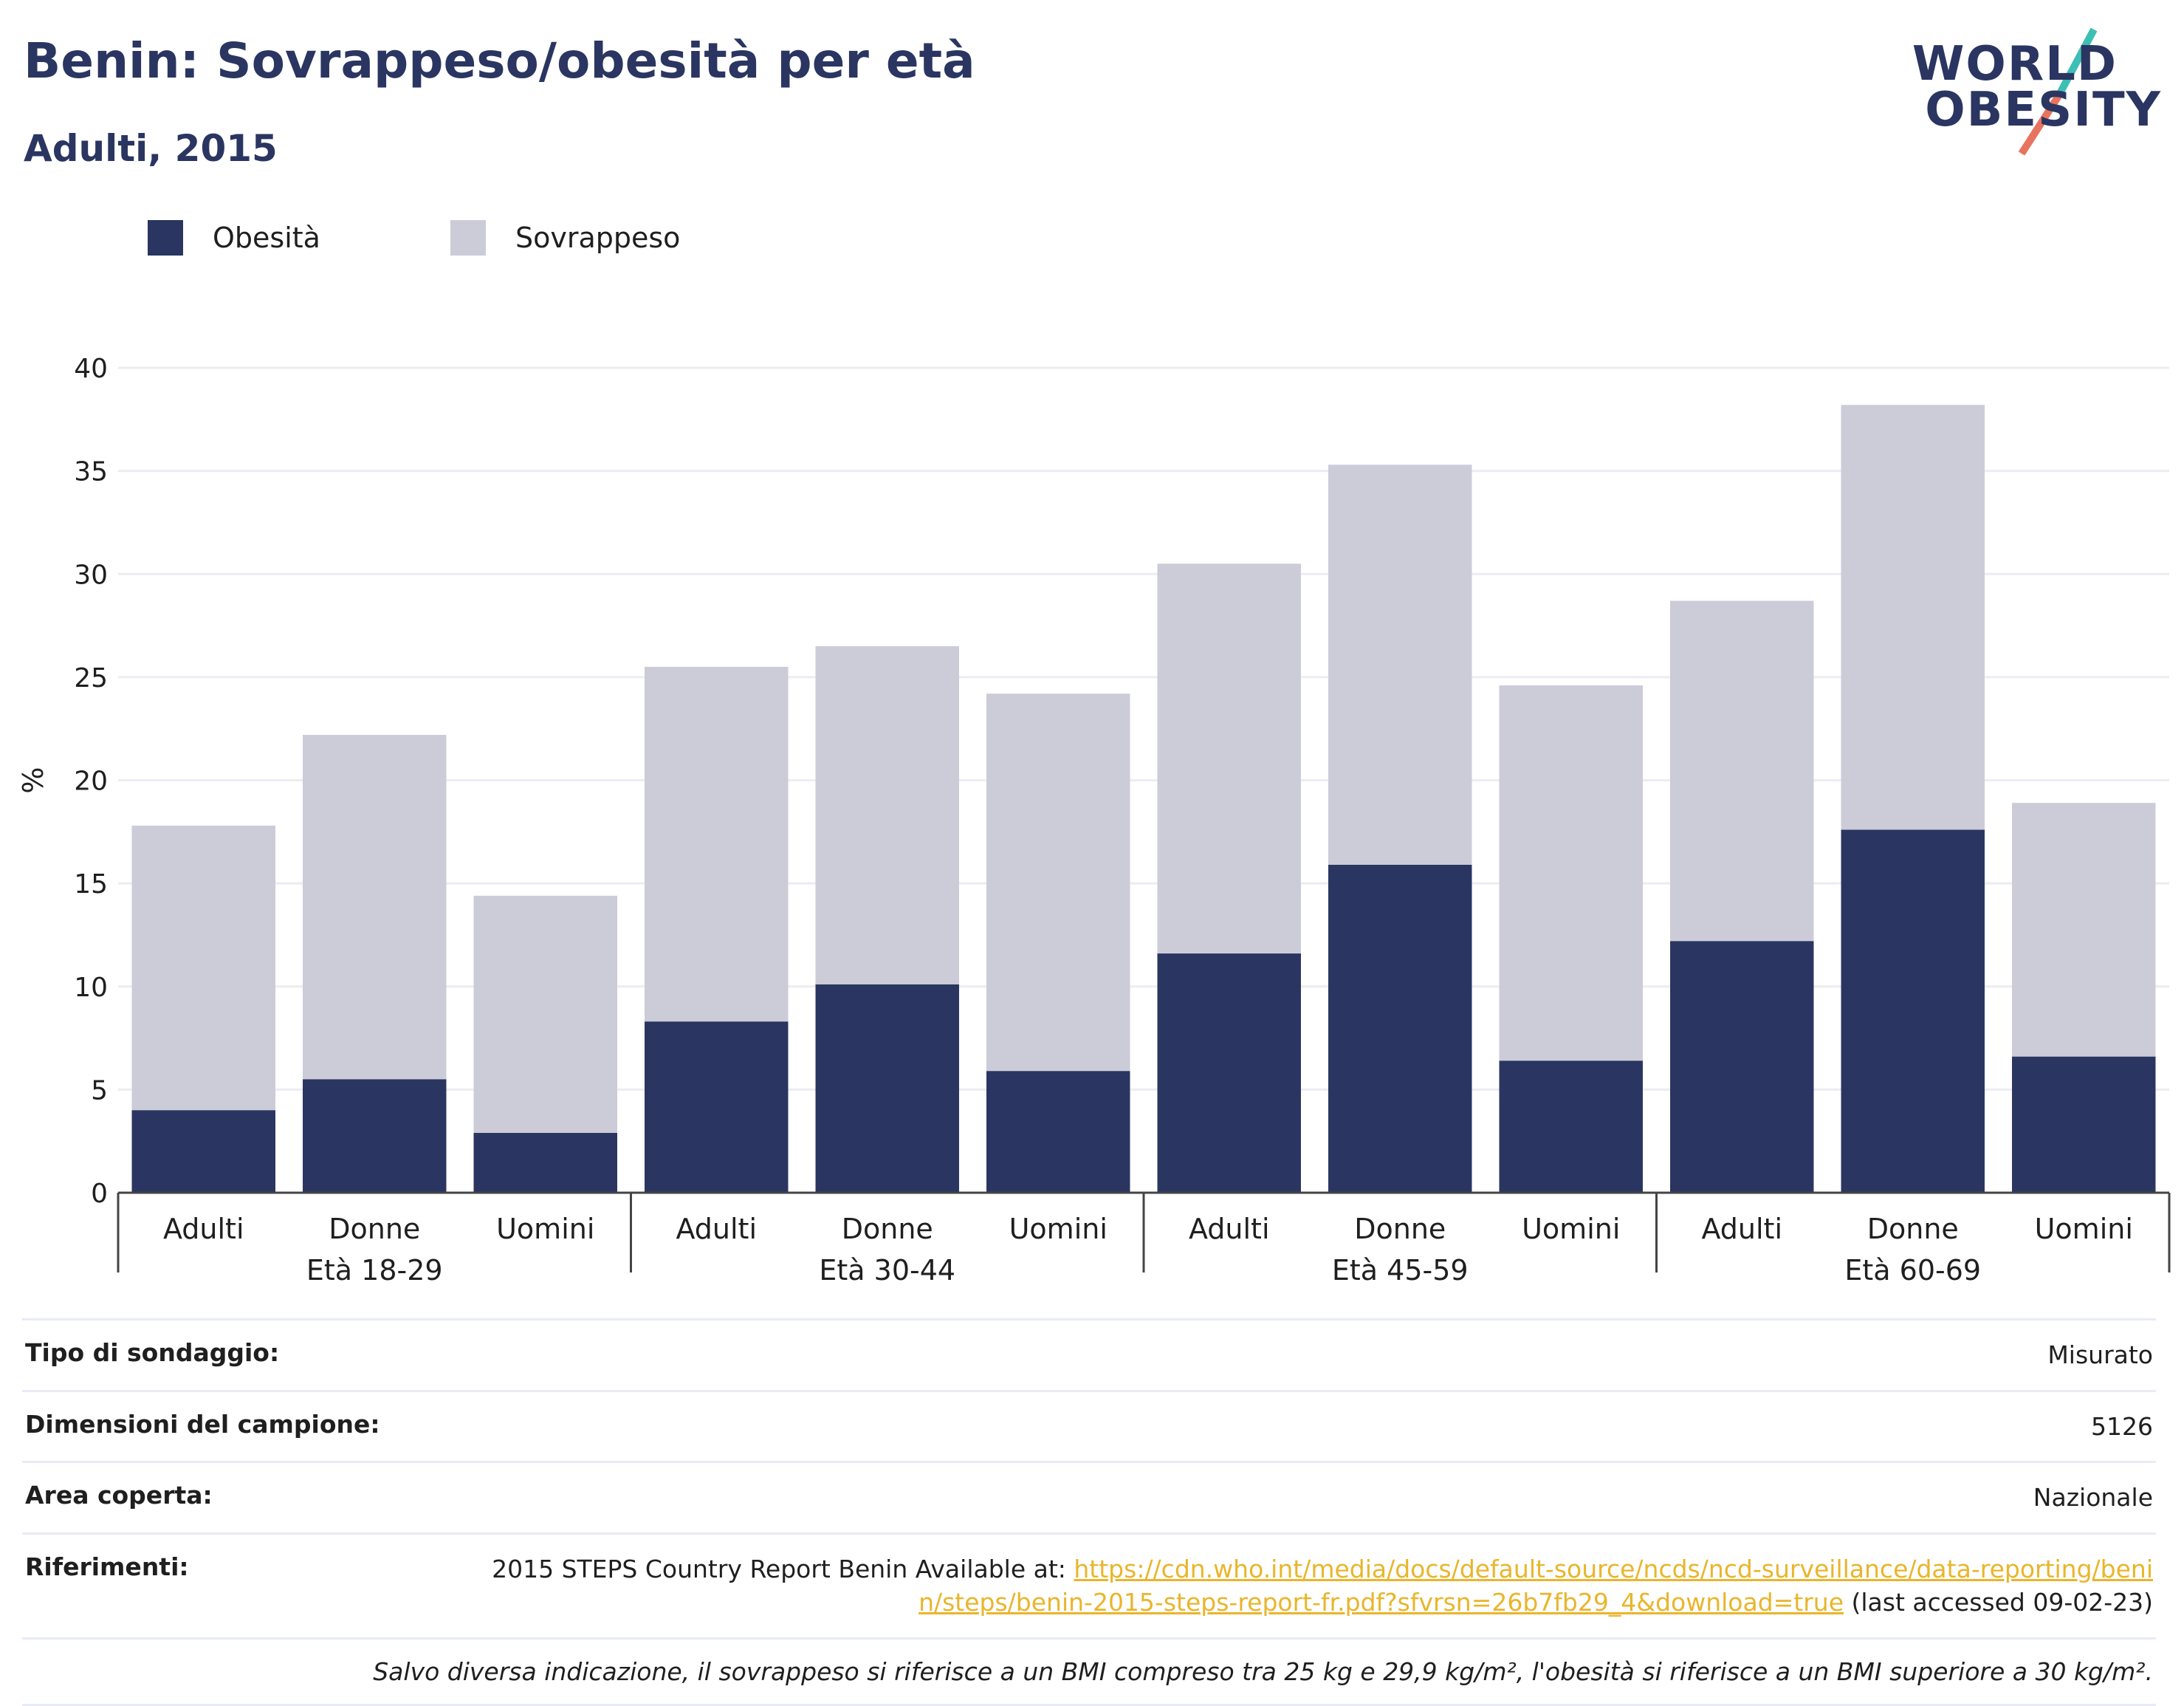 The image size is (2184, 1706). What do you see at coordinates (91, 988) in the screenshot?
I see `y-tick-label: 10` at bounding box center [91, 988].